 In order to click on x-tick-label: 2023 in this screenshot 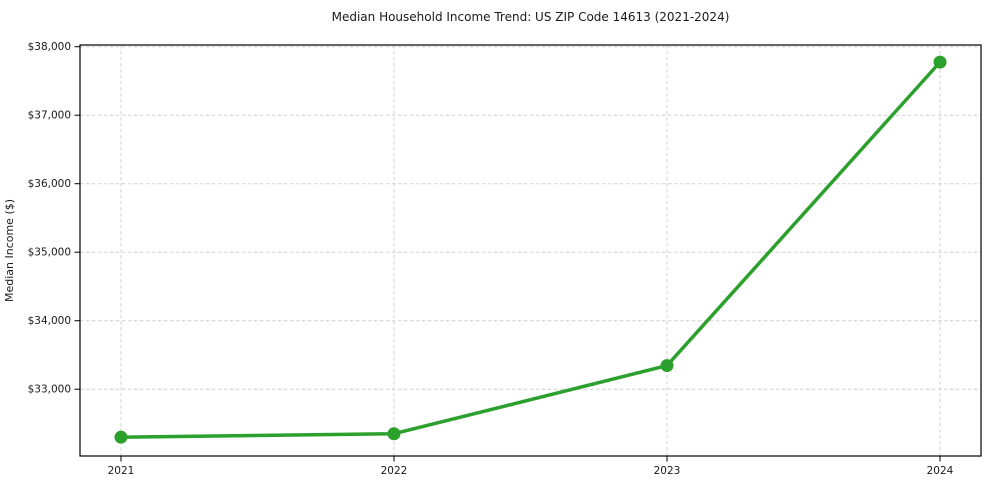, I will do `click(667, 471)`.